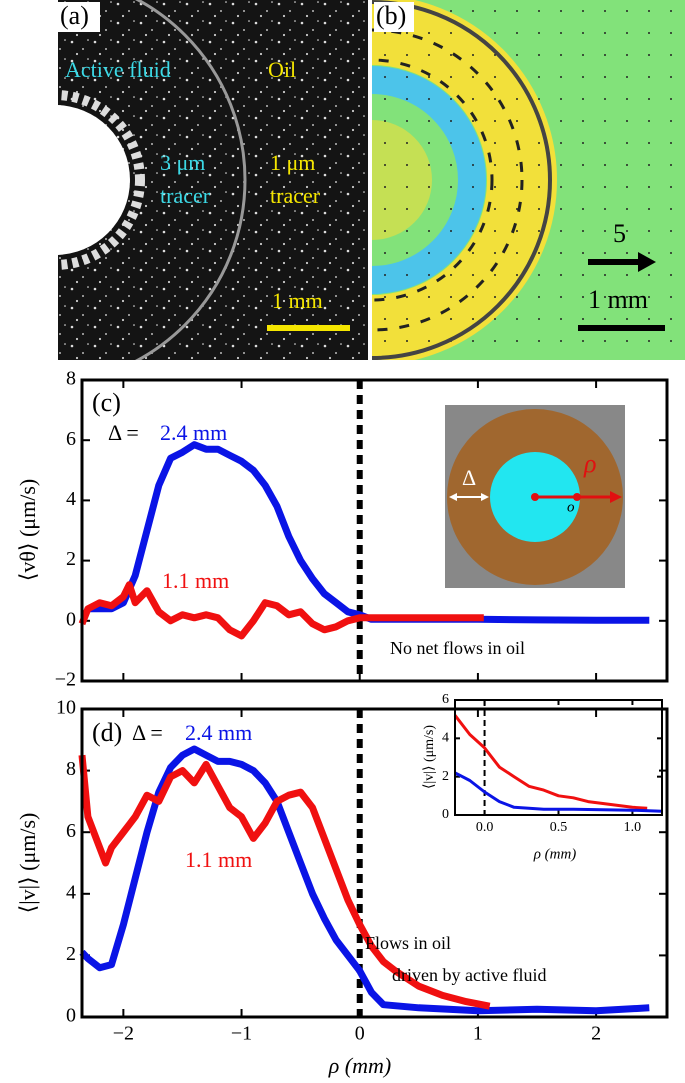 The image size is (685, 1083). What do you see at coordinates (65, 680) in the screenshot?
I see `y-tick-label: −2` at bounding box center [65, 680].